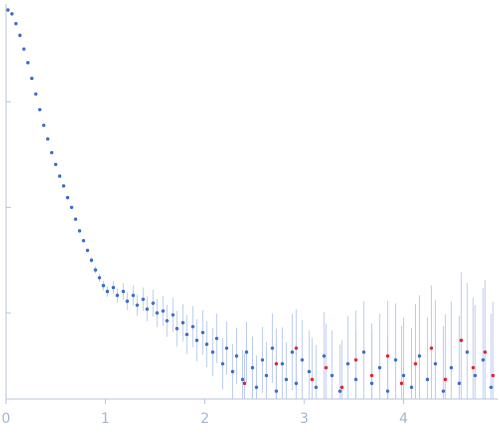 The height and width of the screenshot is (437, 500). What do you see at coordinates (403, 419) in the screenshot?
I see `x-tick-label: 4` at bounding box center [403, 419].